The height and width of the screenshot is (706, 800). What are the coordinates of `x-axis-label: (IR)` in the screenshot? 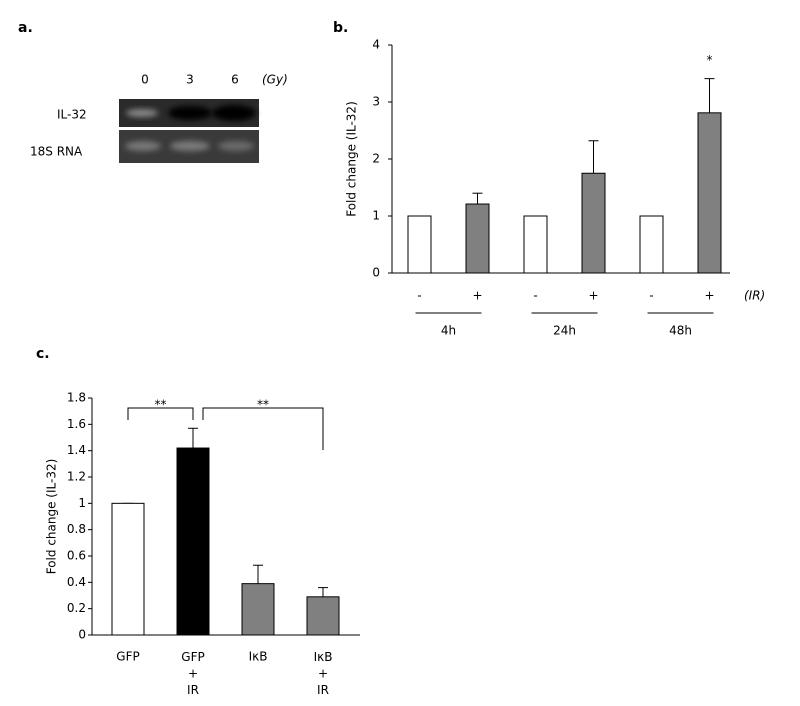 It's located at (754, 296).